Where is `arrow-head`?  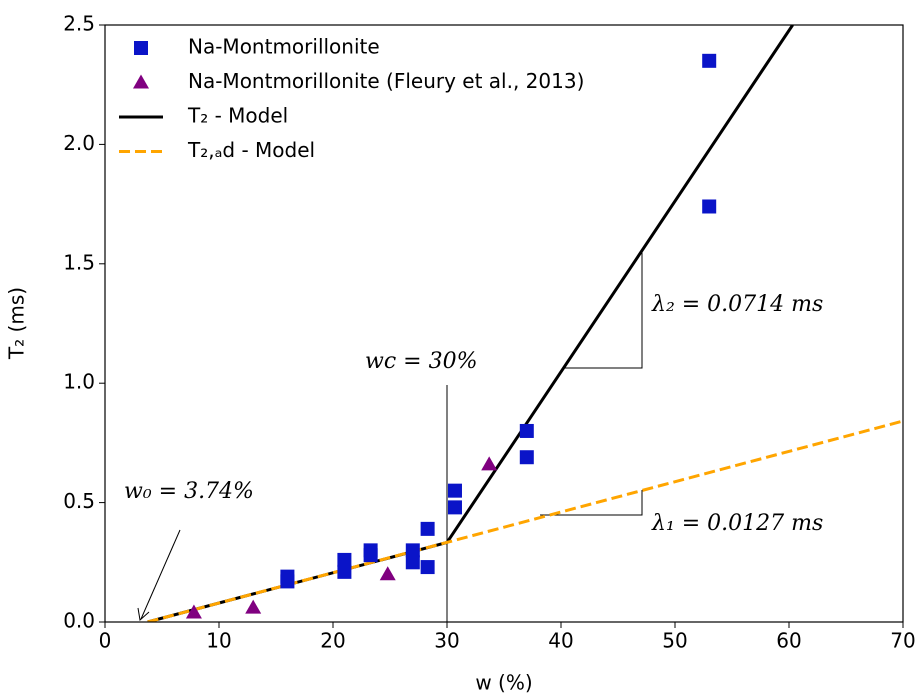 arrow-head is located at coordinates (143, 614).